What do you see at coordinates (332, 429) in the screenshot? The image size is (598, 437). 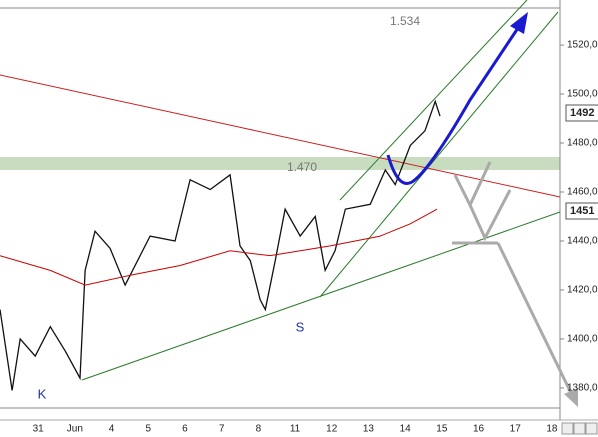 I see `x-tick-label: 12` at bounding box center [332, 429].